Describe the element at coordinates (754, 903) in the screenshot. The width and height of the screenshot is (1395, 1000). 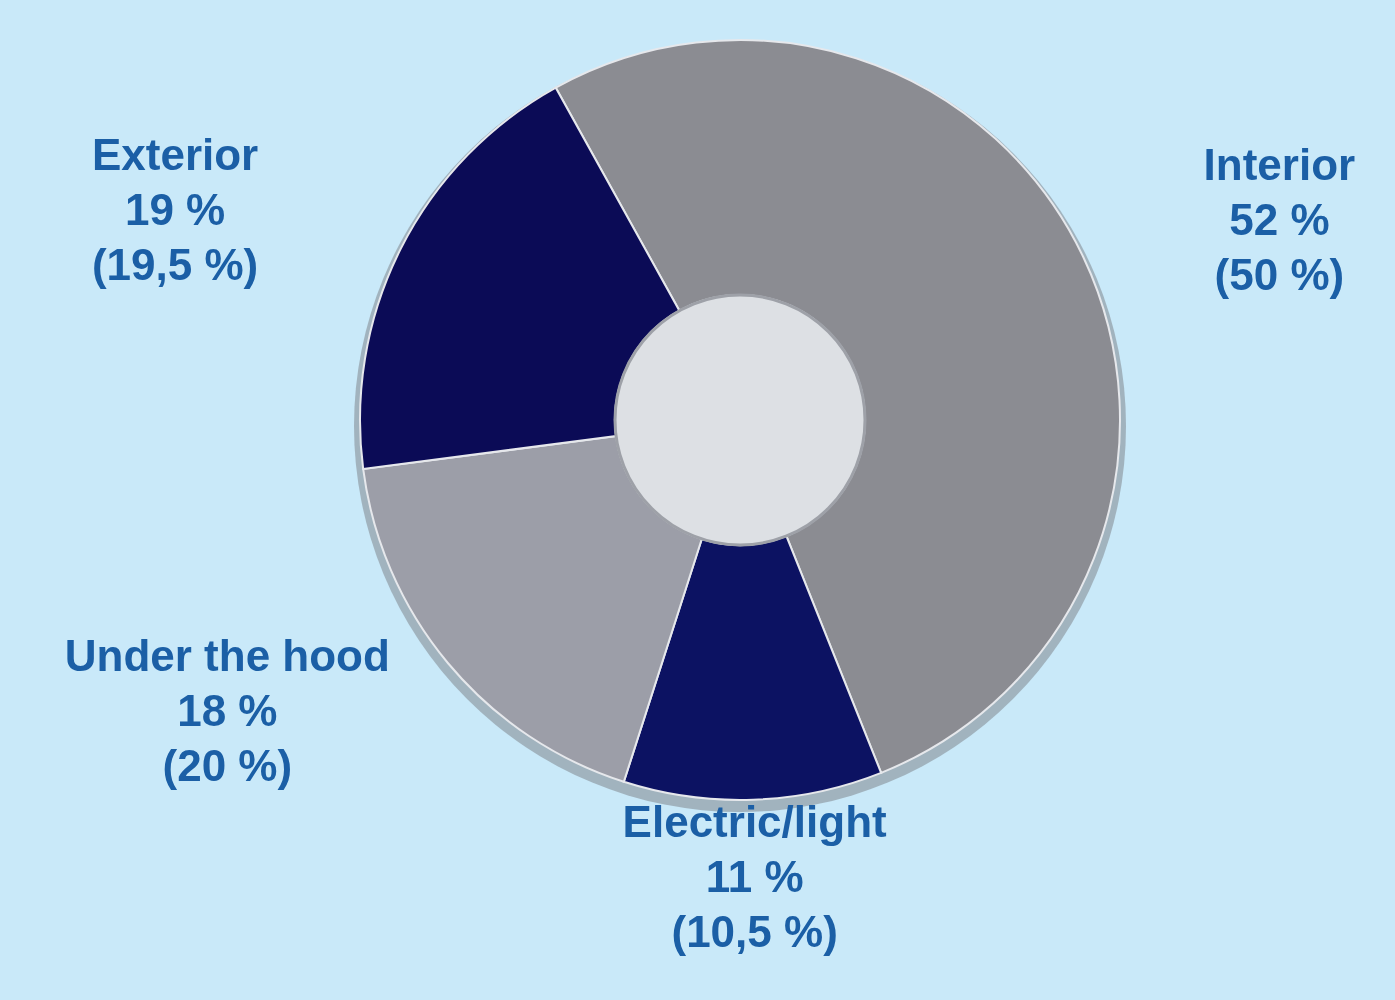
I see `data-label: 11 % (10,5 %)` at that location.